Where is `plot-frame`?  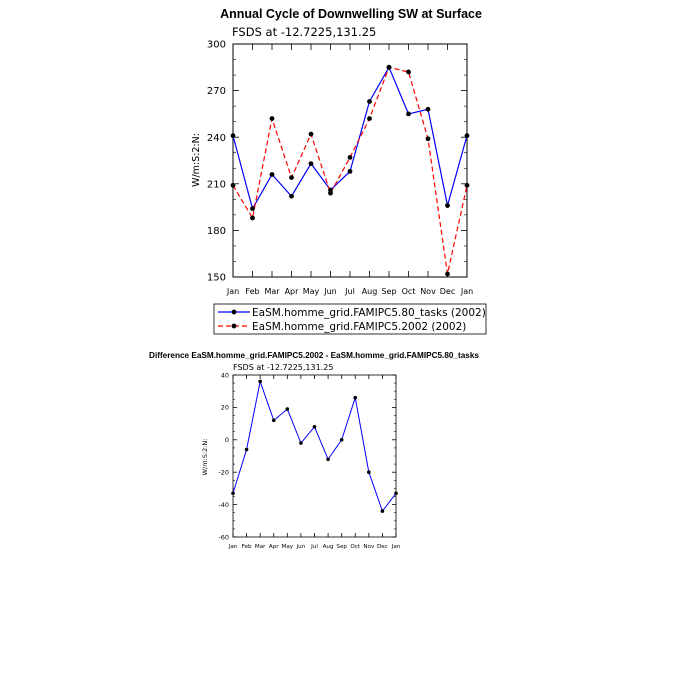 plot-frame is located at coordinates (350, 160).